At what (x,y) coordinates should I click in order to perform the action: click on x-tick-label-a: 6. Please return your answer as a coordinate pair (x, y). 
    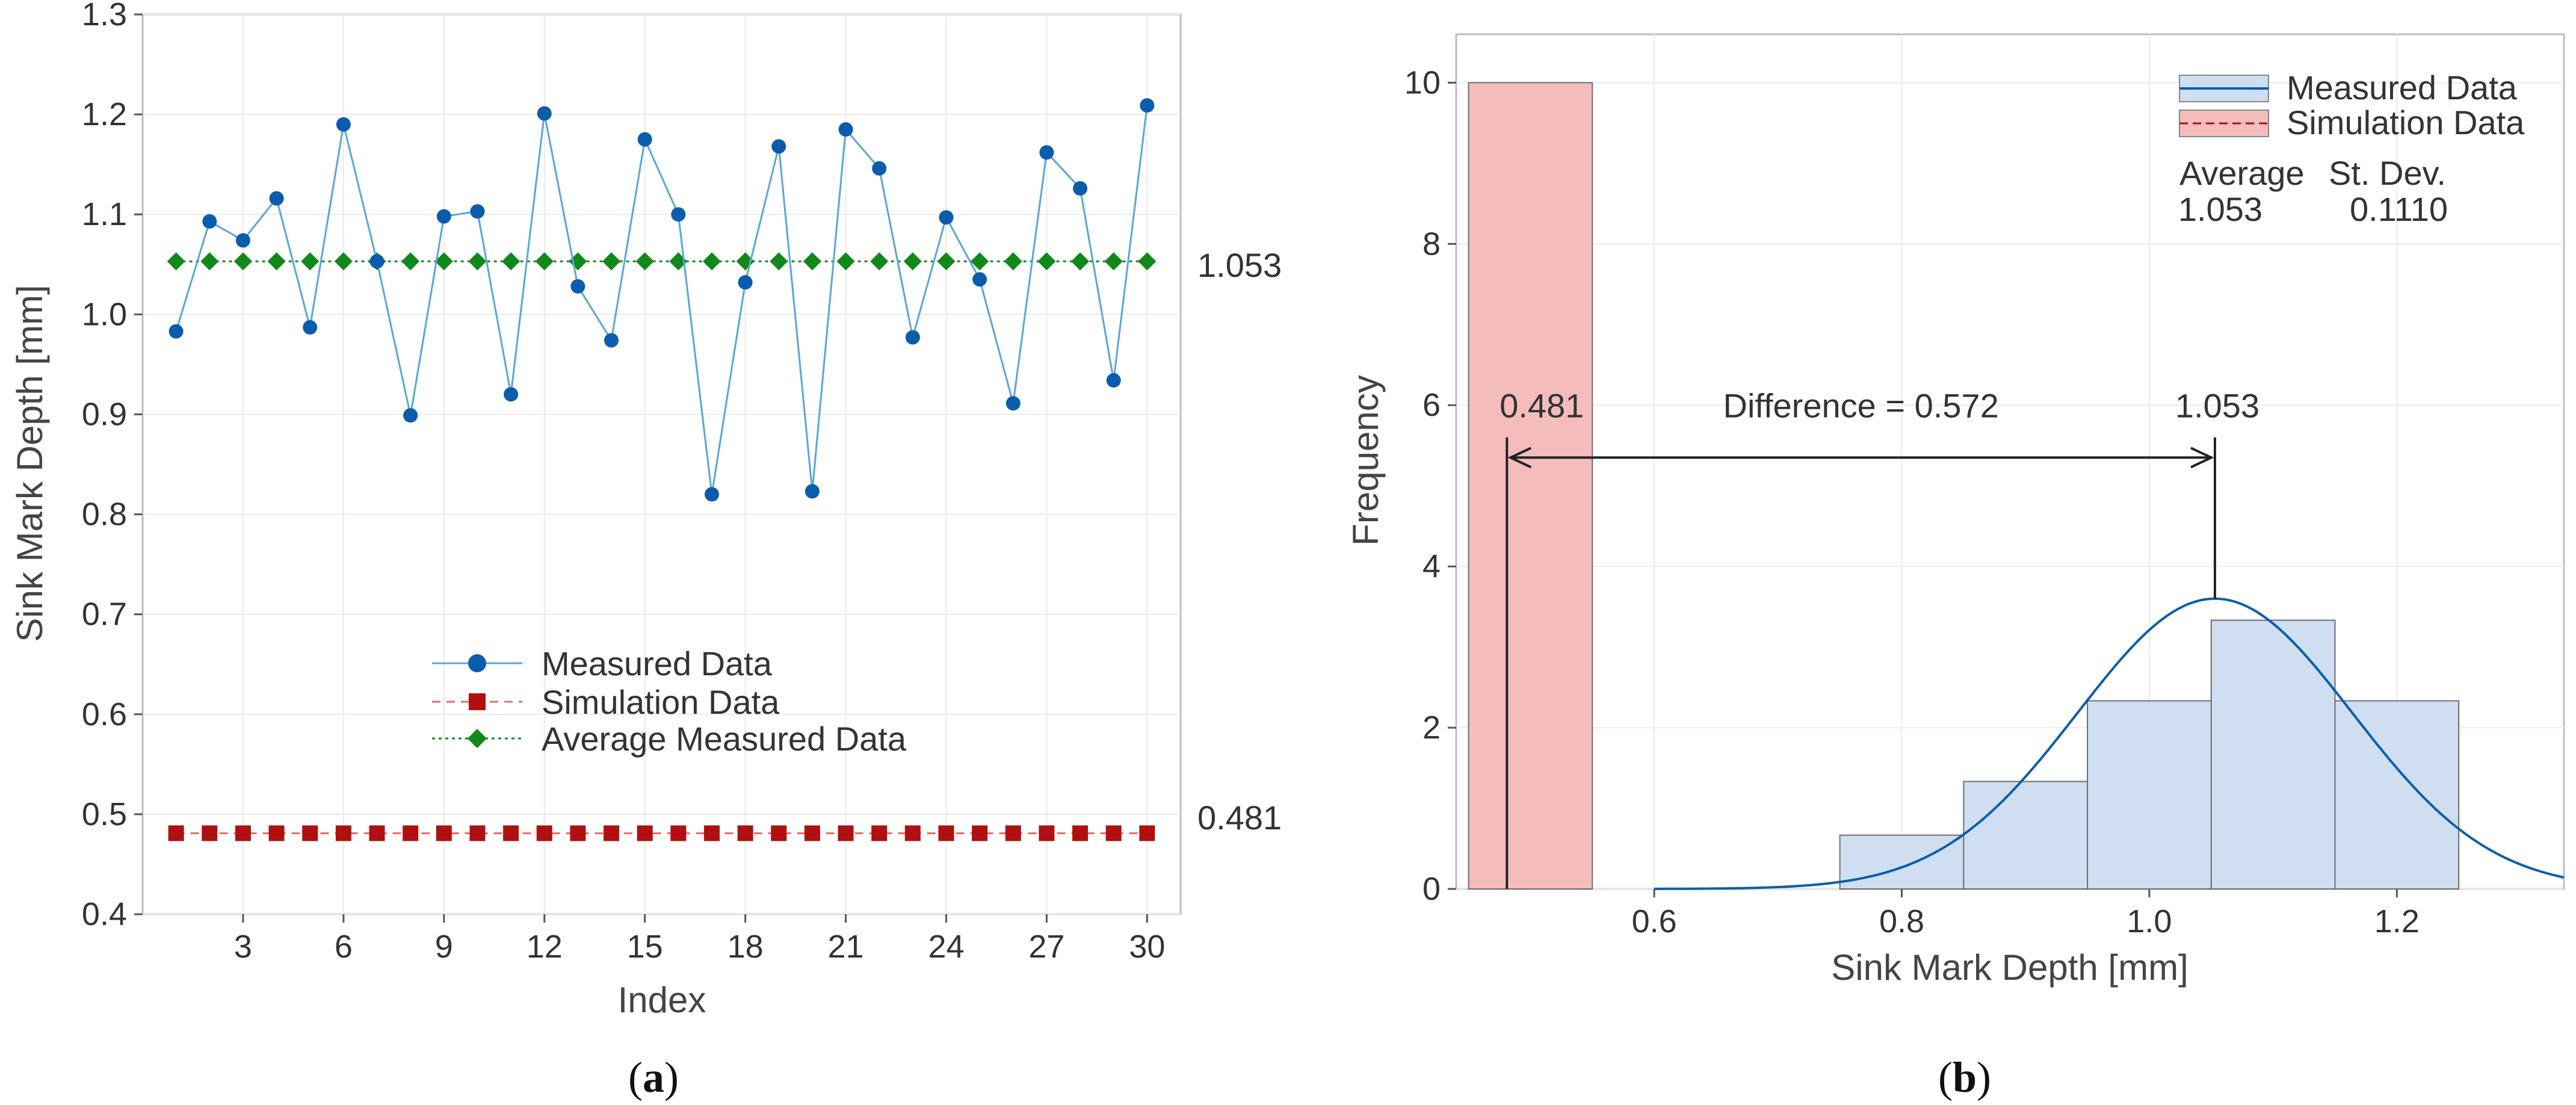
    Looking at the image, I should click on (344, 947).